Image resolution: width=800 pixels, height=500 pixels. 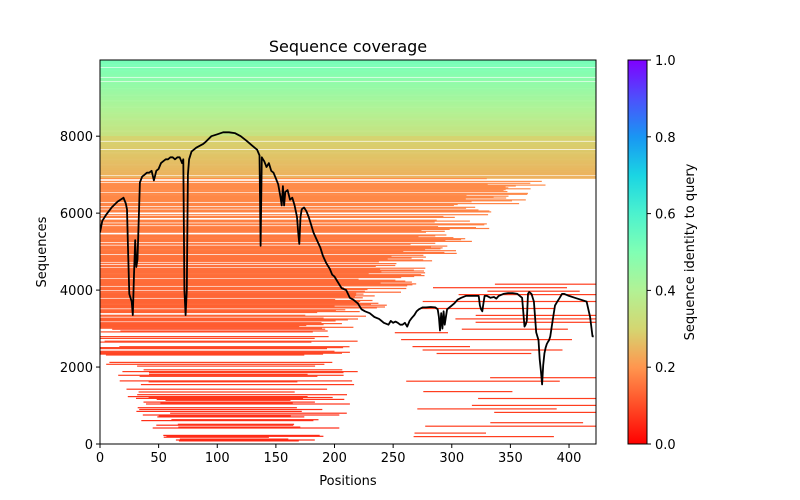 I want to click on y-tick-label: 4000, so click(x=76, y=291).